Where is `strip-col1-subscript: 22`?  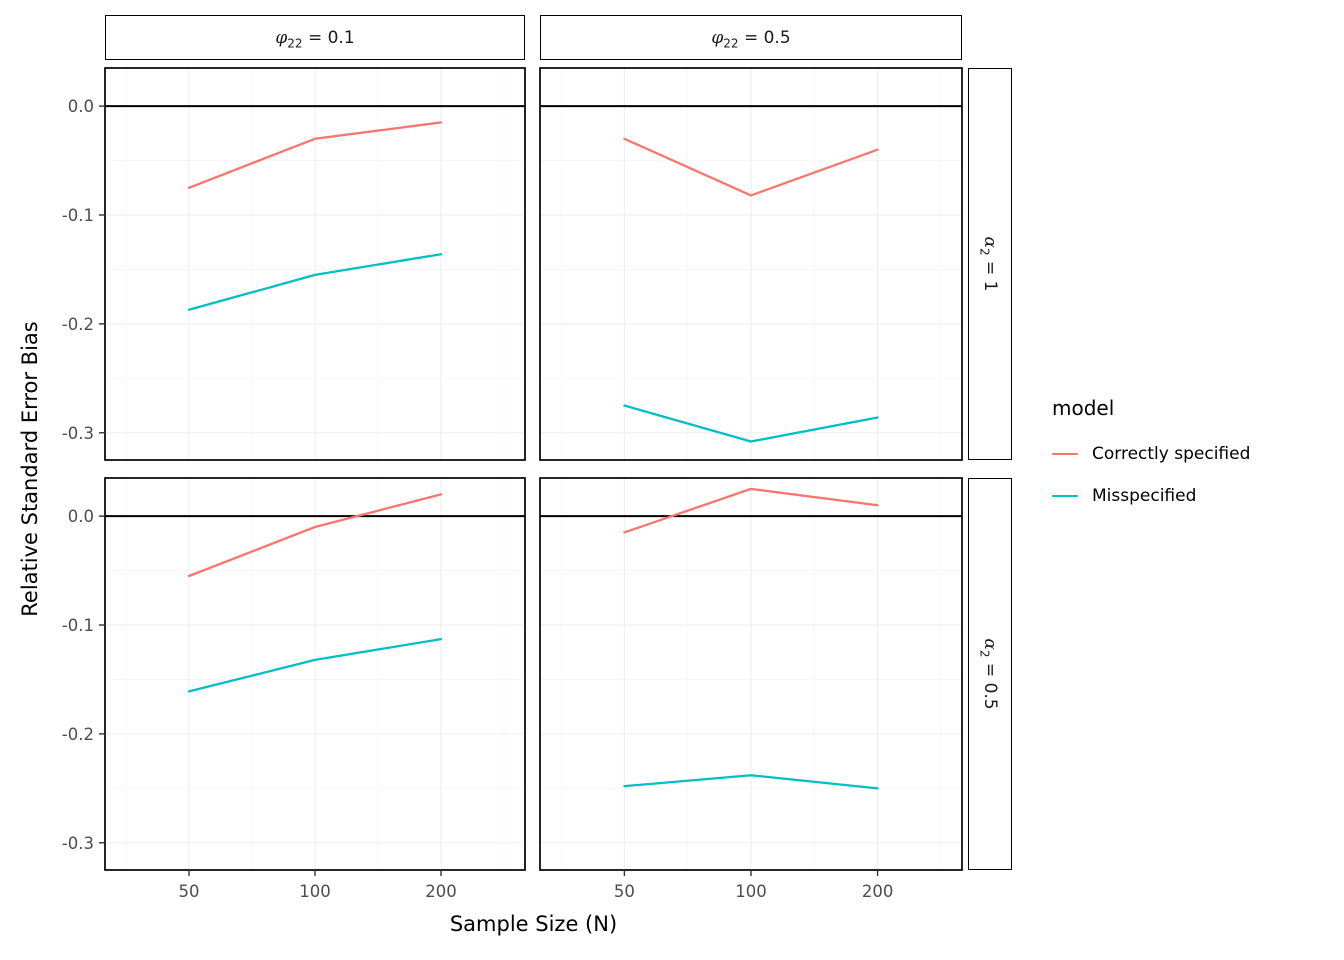
strip-col1-subscript: 22 is located at coordinates (295, 42).